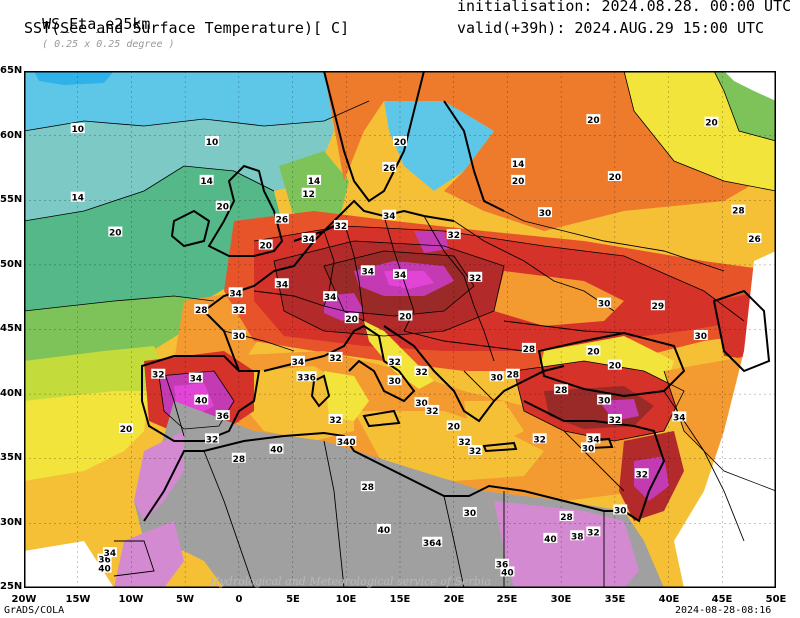 This screenshot has height=618, width=800. Describe the element at coordinates (577, 537) in the screenshot. I see `contour-label: 38` at that location.